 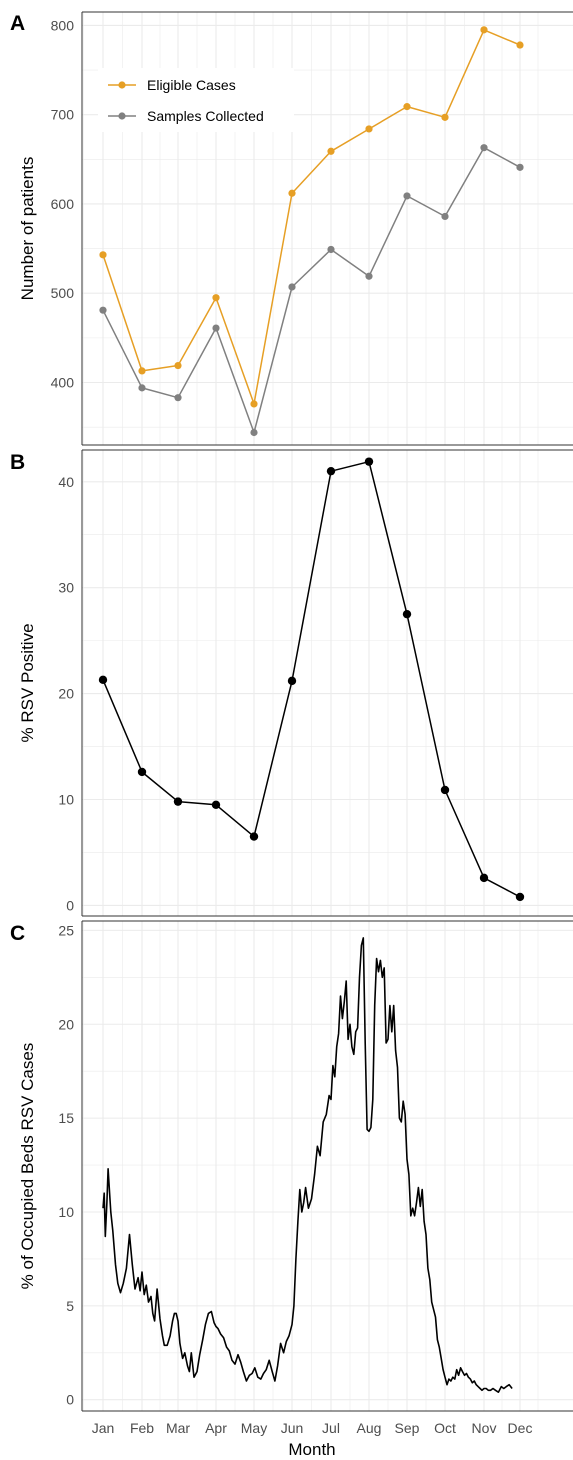 I want to click on legend: Eligible Cases Samples Collected, so click(x=196, y=100).